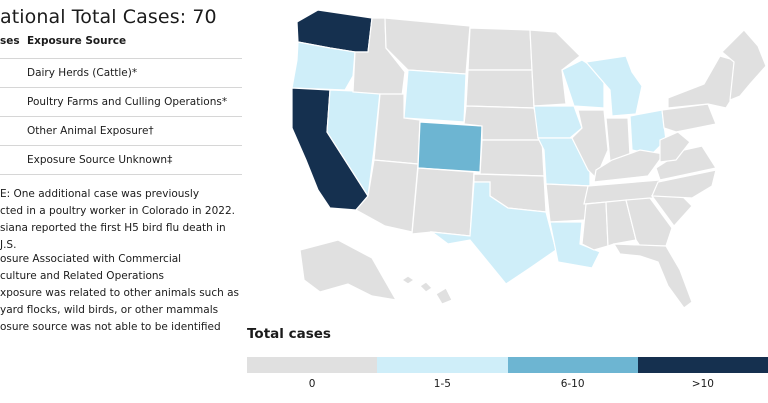 The height and width of the screenshot is (403, 768). I want to click on legend-color-bar, so click(507, 365).